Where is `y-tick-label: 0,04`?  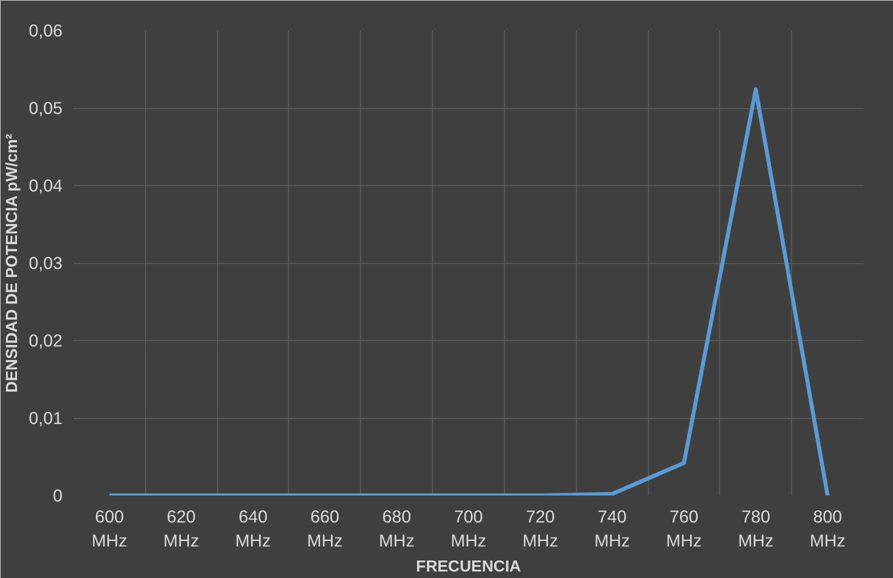 y-tick-label: 0,04 is located at coordinates (45, 186).